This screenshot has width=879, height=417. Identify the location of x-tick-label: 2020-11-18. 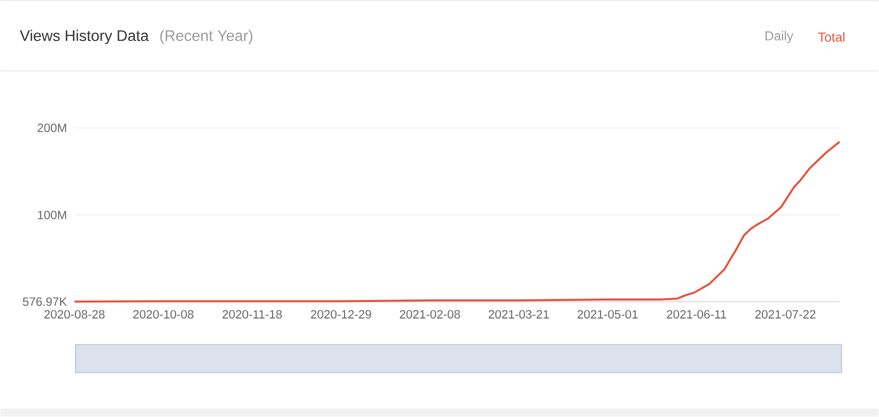
(252, 314).